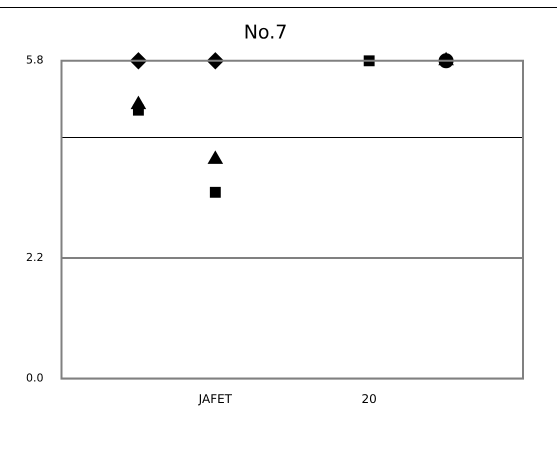 The width and height of the screenshot is (557, 461). What do you see at coordinates (266, 32) in the screenshot?
I see `chart-title: No.7` at bounding box center [266, 32].